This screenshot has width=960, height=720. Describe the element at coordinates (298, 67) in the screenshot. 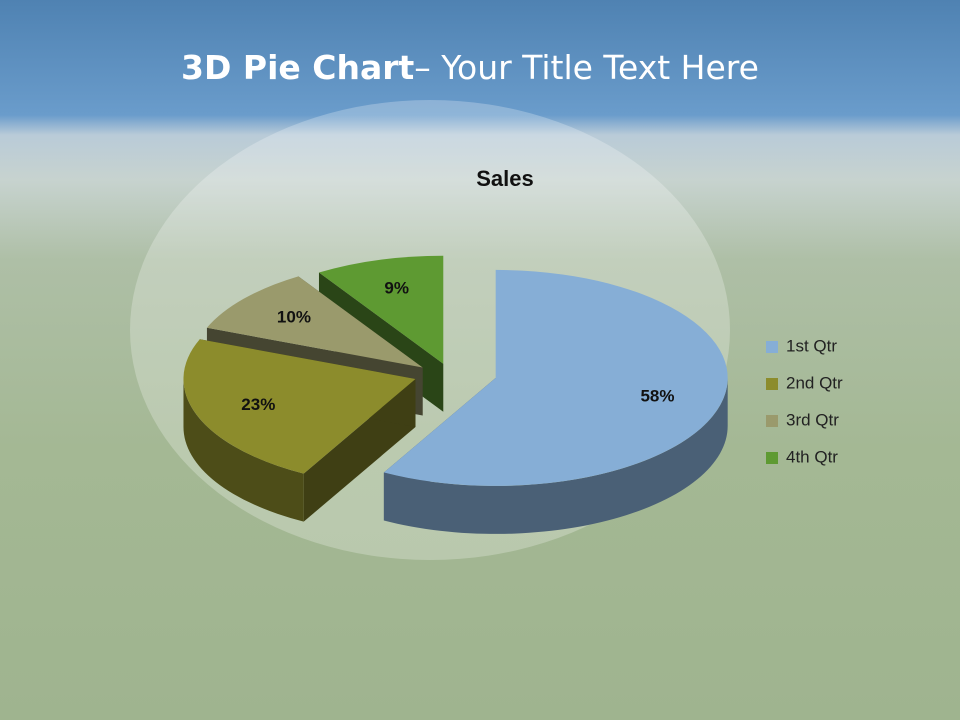

I see `title-bold: 3D Pie Chart` at that location.